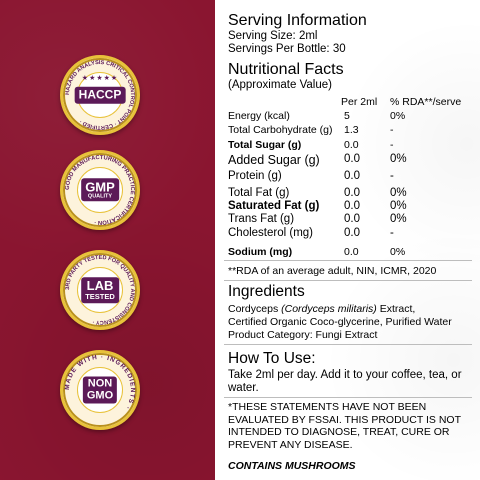  I want to click on table-row: Total Carbohydrate (g) 1.3 -, so click(350, 131).